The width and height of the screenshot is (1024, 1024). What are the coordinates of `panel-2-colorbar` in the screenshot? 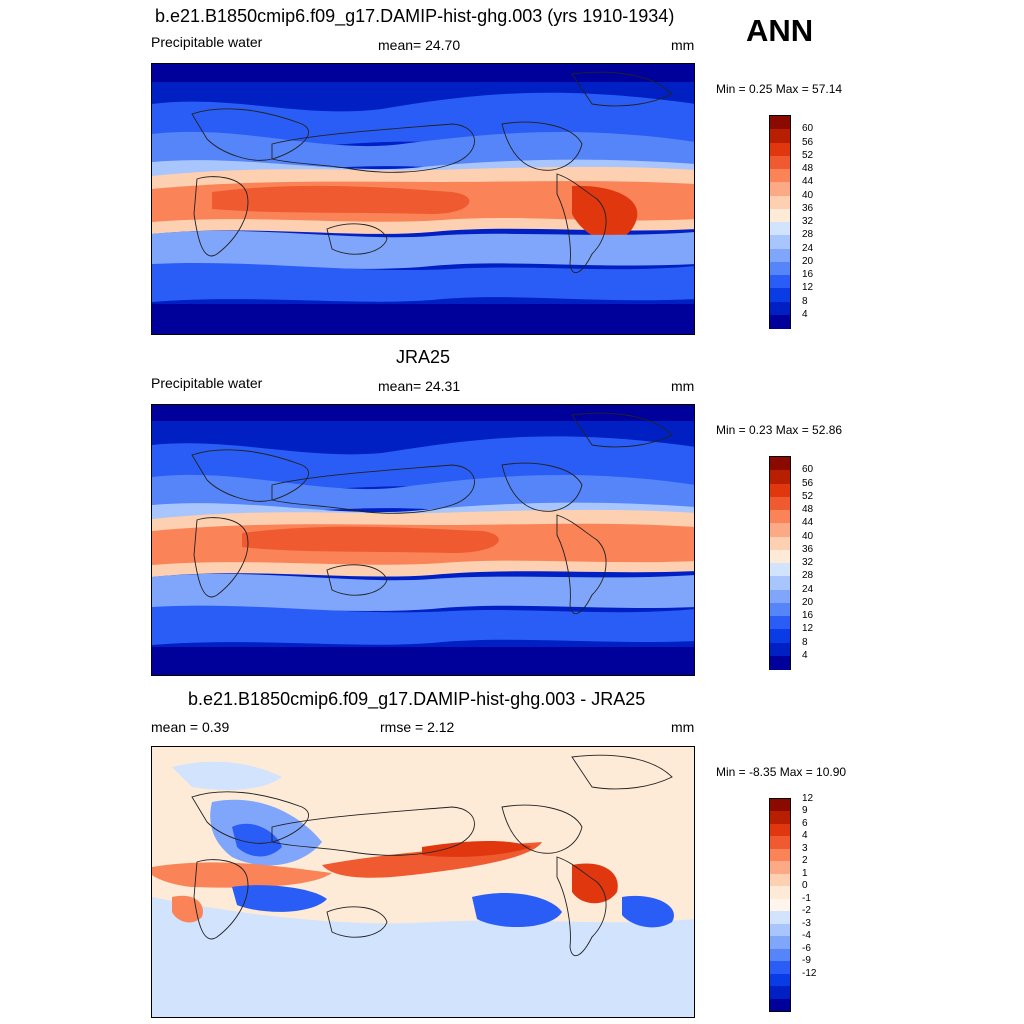 It's located at (780, 563).